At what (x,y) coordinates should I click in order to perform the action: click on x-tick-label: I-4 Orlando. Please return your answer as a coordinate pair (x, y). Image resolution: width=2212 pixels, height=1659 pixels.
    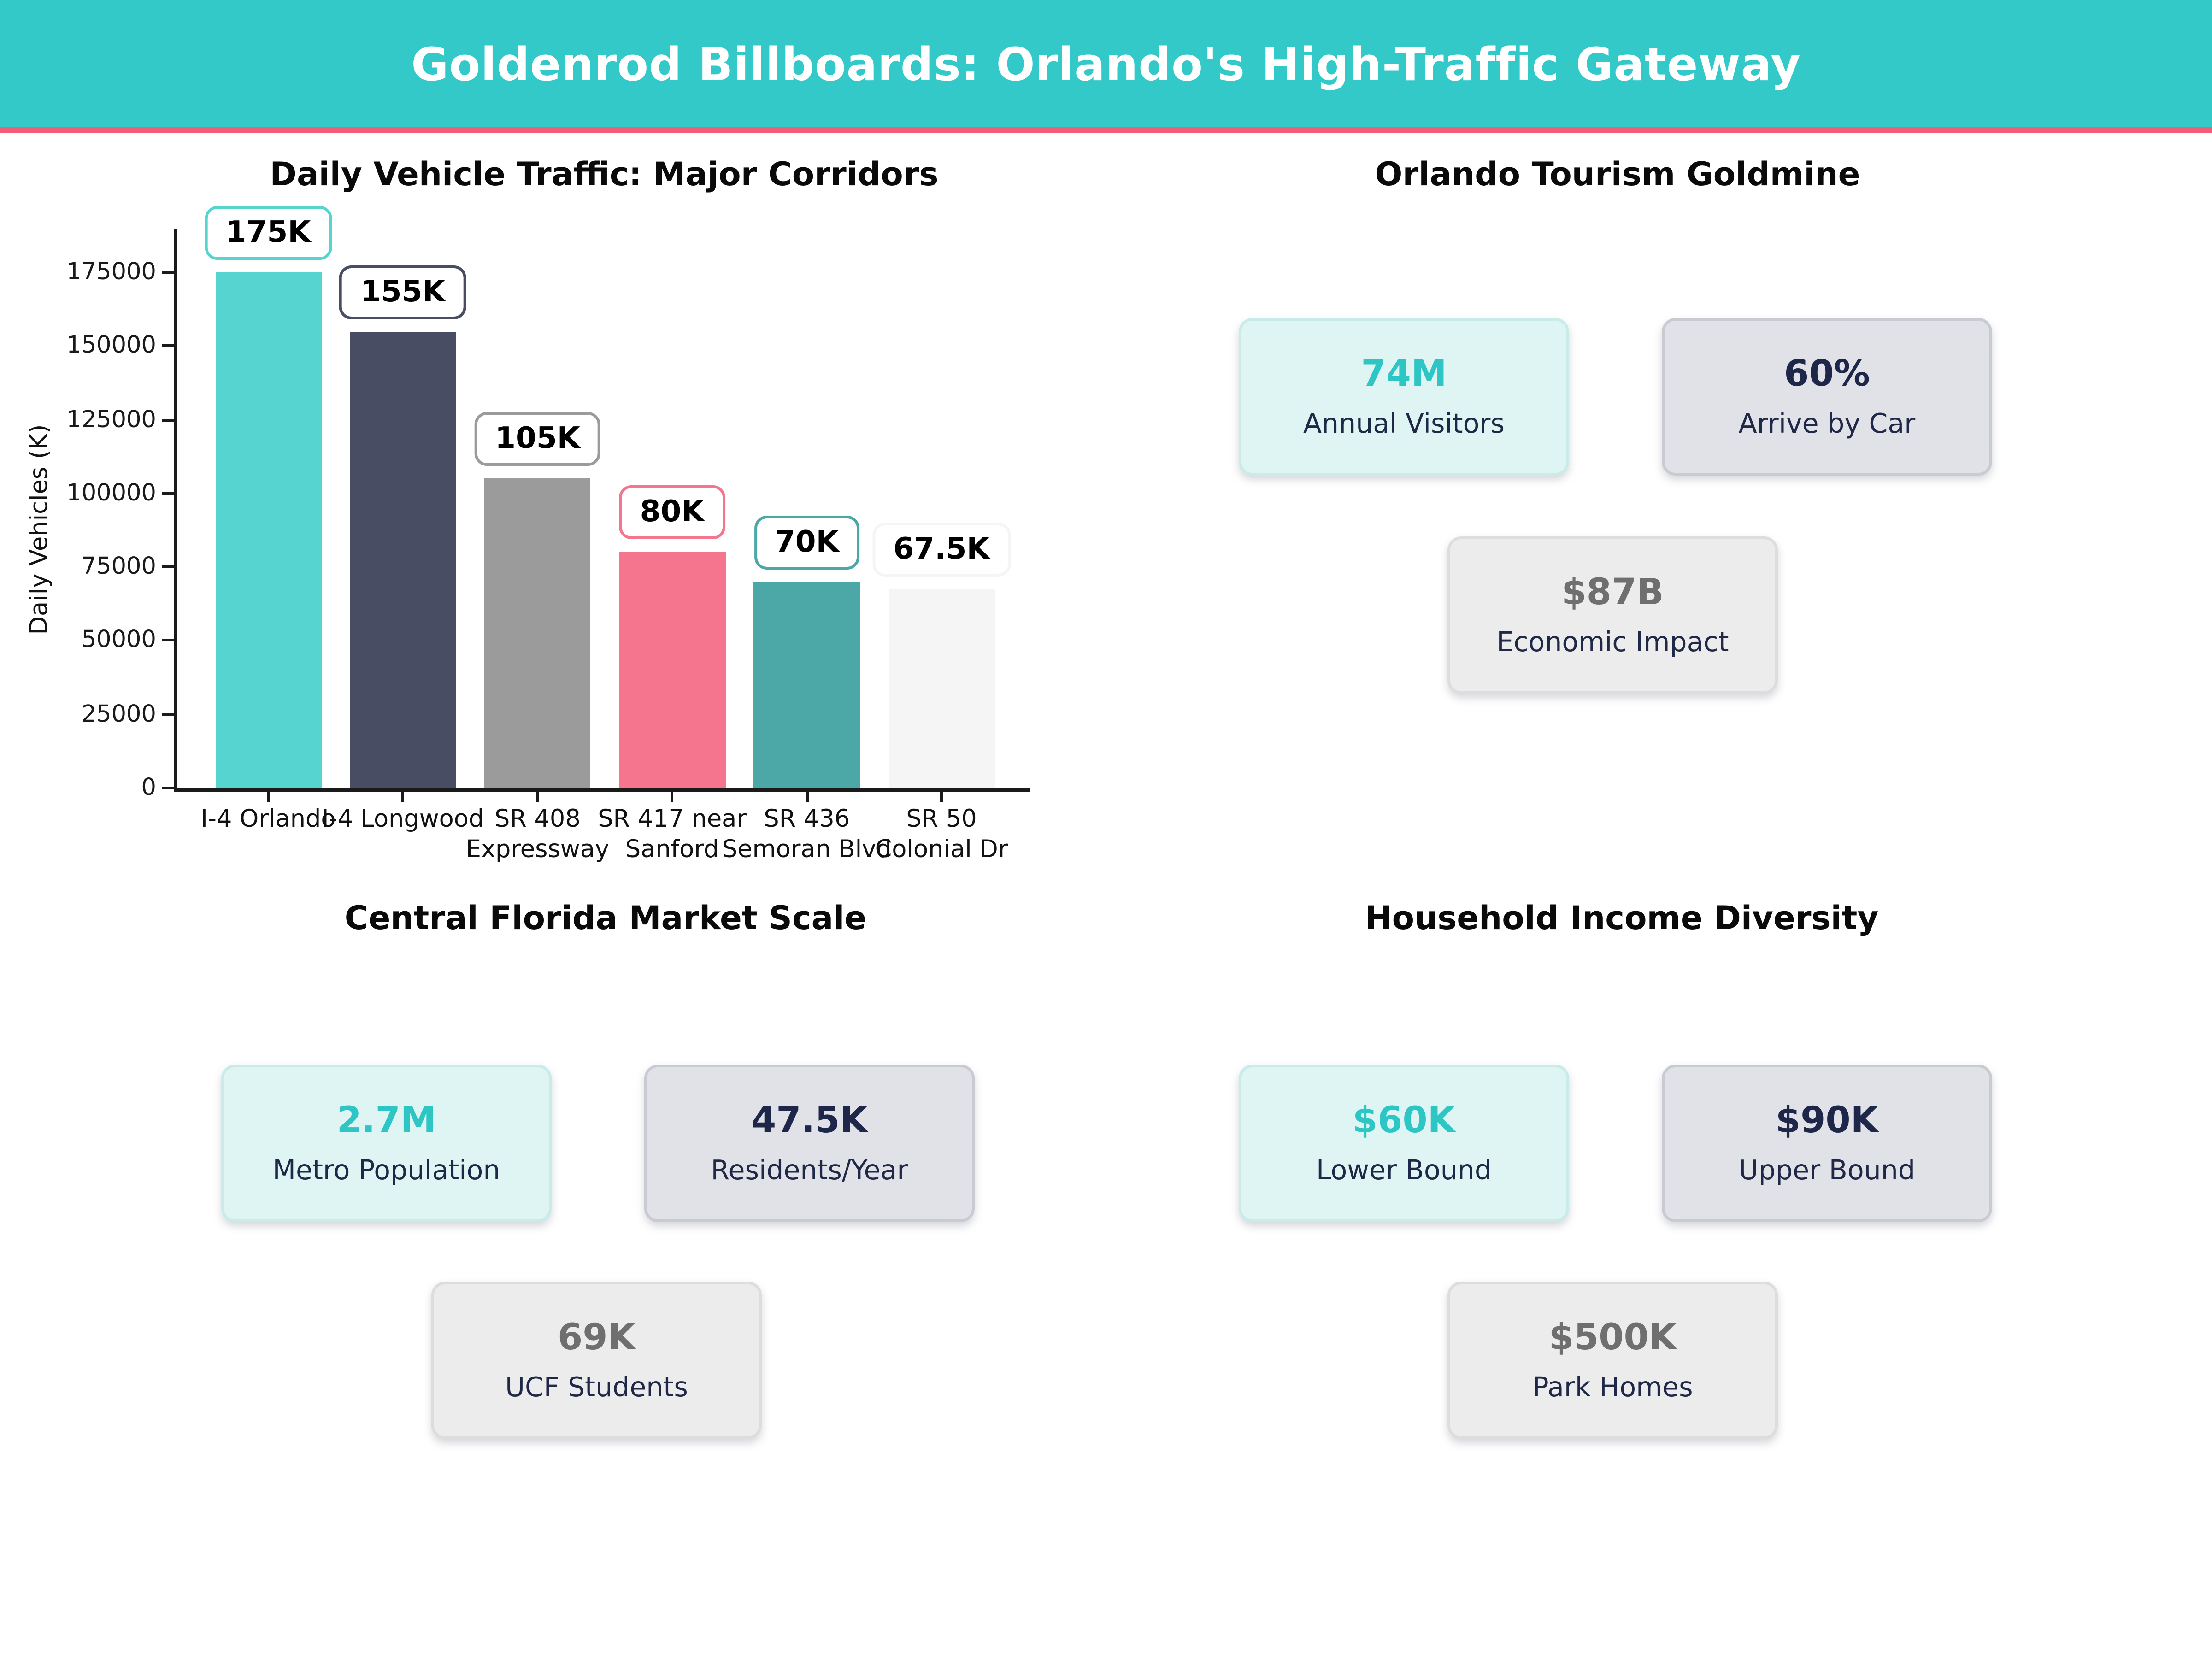
    Looking at the image, I should click on (268, 820).